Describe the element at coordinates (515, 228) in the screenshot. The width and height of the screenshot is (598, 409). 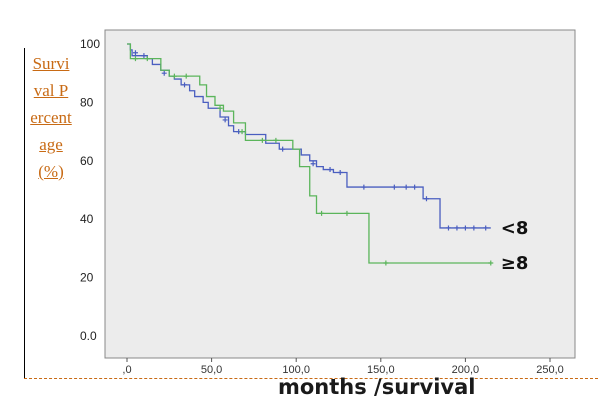
I see `series-end-label: <8` at that location.